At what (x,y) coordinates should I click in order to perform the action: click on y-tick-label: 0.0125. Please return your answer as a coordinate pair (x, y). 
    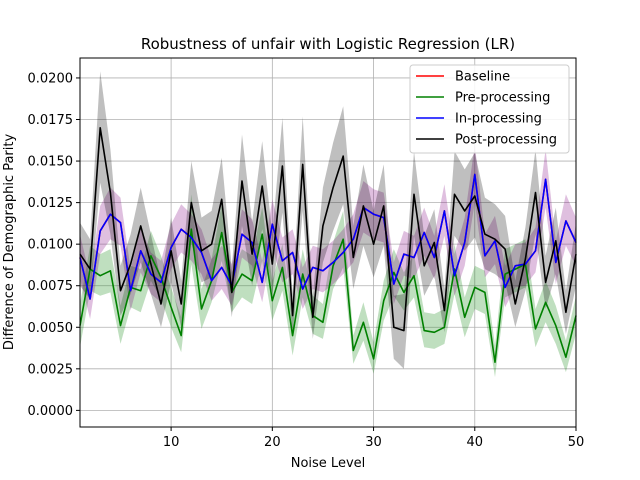
    Looking at the image, I should click on (51, 203).